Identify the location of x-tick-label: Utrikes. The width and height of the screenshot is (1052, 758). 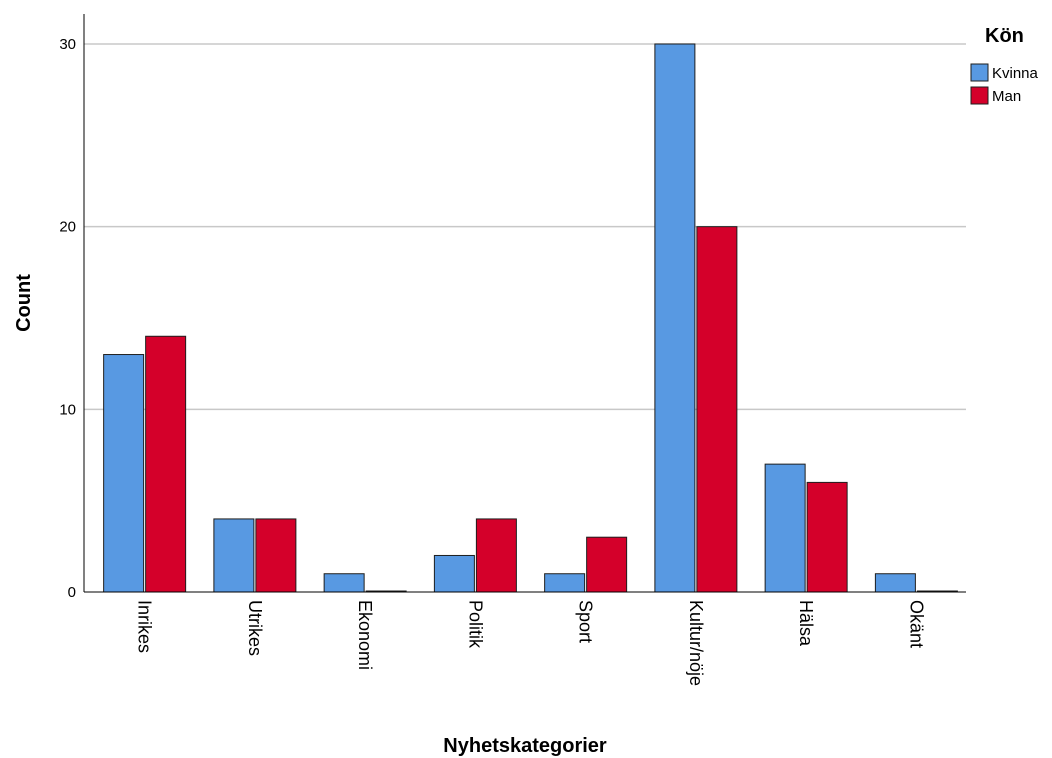
(255, 628).